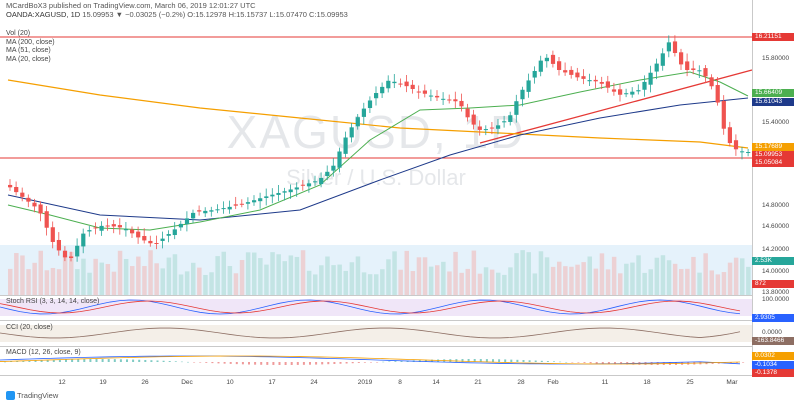 Image resolution: width=800 pixels, height=402 pixels. I want to click on footer-brand: TradingView, so click(38, 395).